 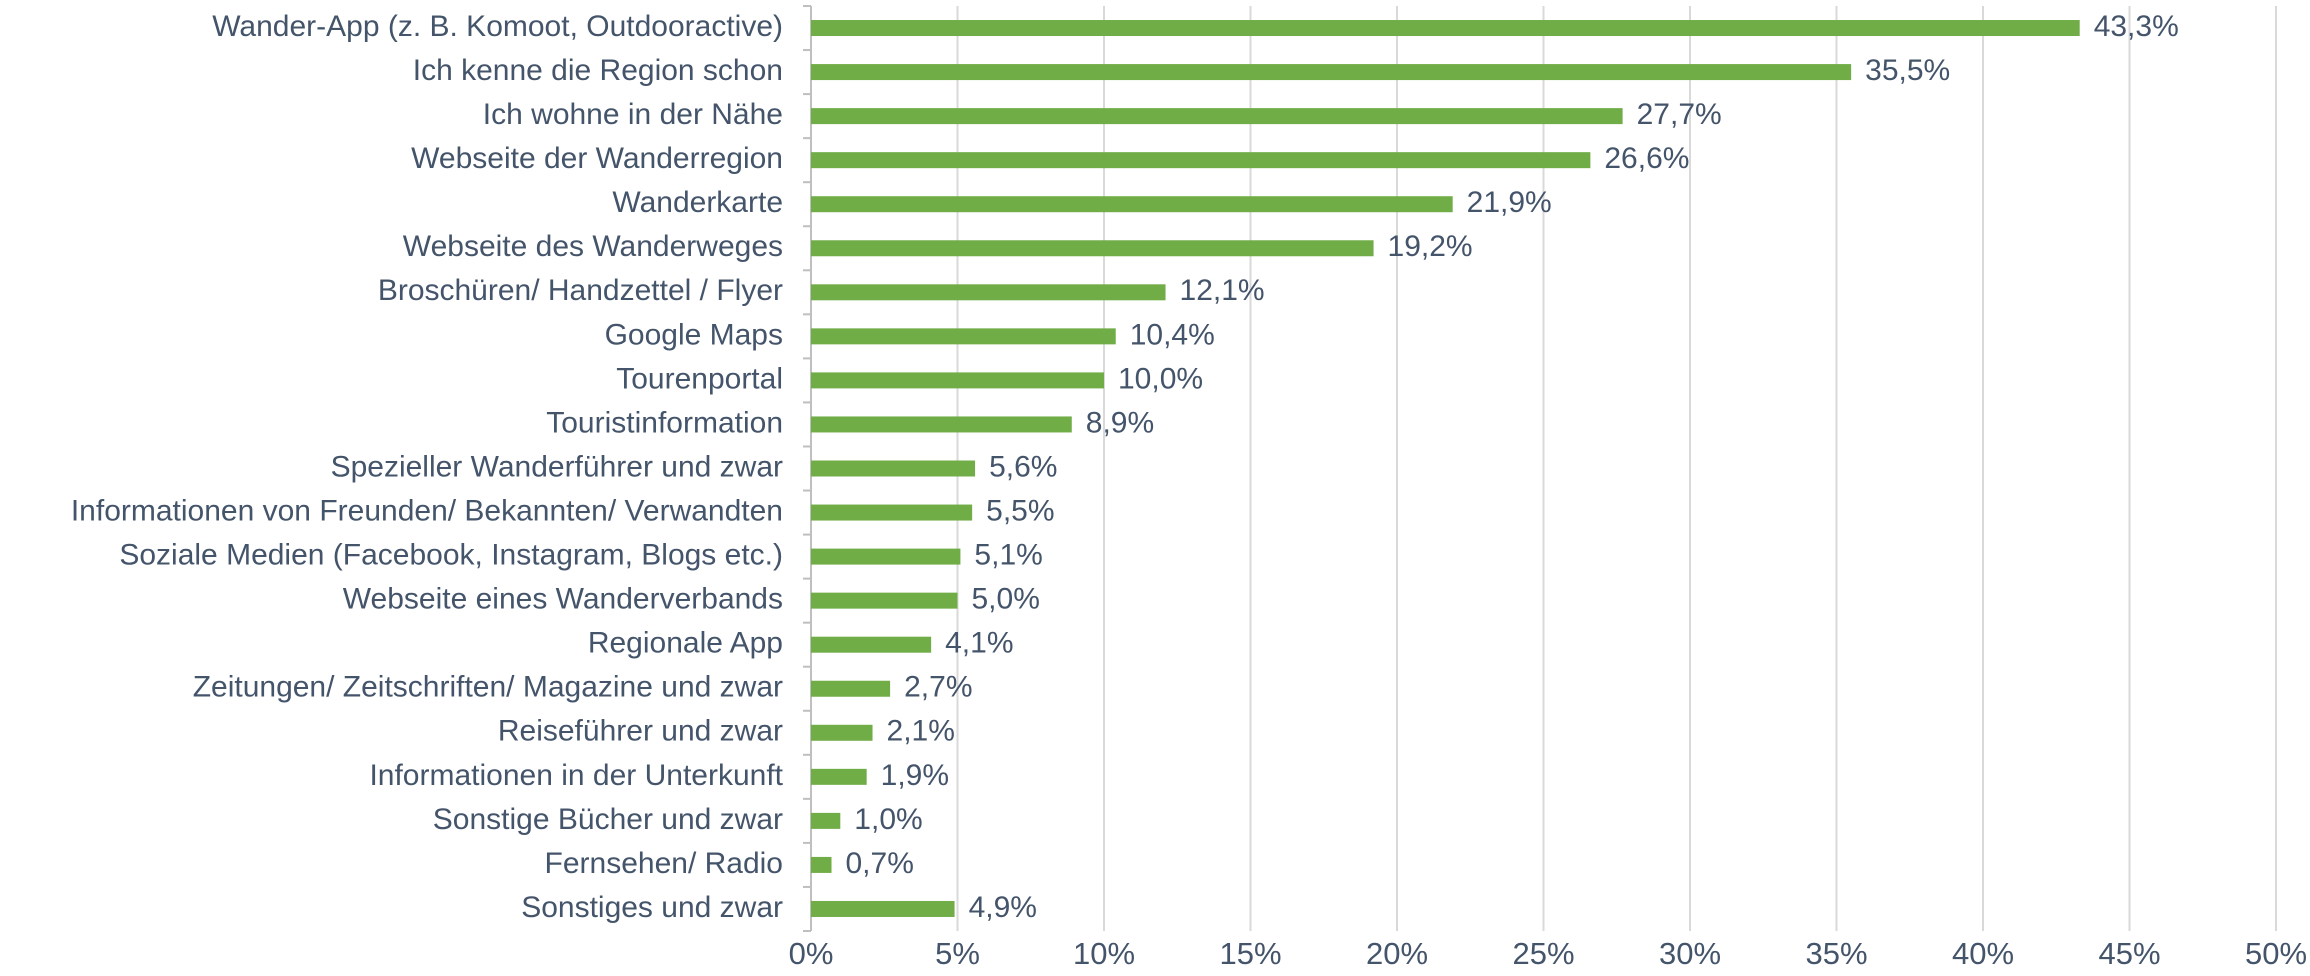 What do you see at coordinates (1003, 907) in the screenshot?
I see `value-label: 4,9%` at bounding box center [1003, 907].